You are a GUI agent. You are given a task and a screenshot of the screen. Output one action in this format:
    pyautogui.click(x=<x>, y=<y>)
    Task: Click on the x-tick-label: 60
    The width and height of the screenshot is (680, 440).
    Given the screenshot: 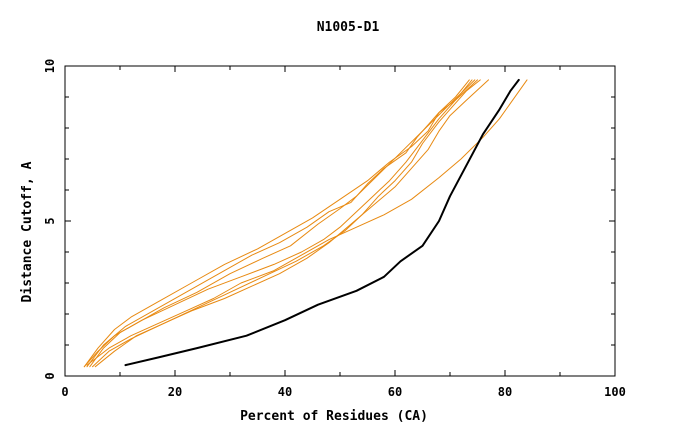 What is the action you would take?
    pyautogui.click(x=395, y=392)
    